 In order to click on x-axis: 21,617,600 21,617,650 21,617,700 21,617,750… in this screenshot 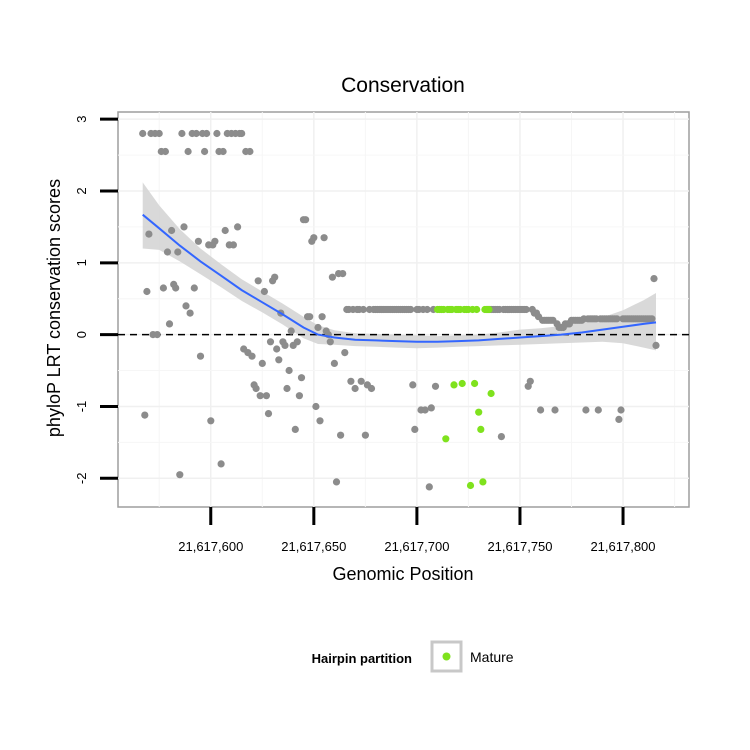, I will do `click(417, 530)`.